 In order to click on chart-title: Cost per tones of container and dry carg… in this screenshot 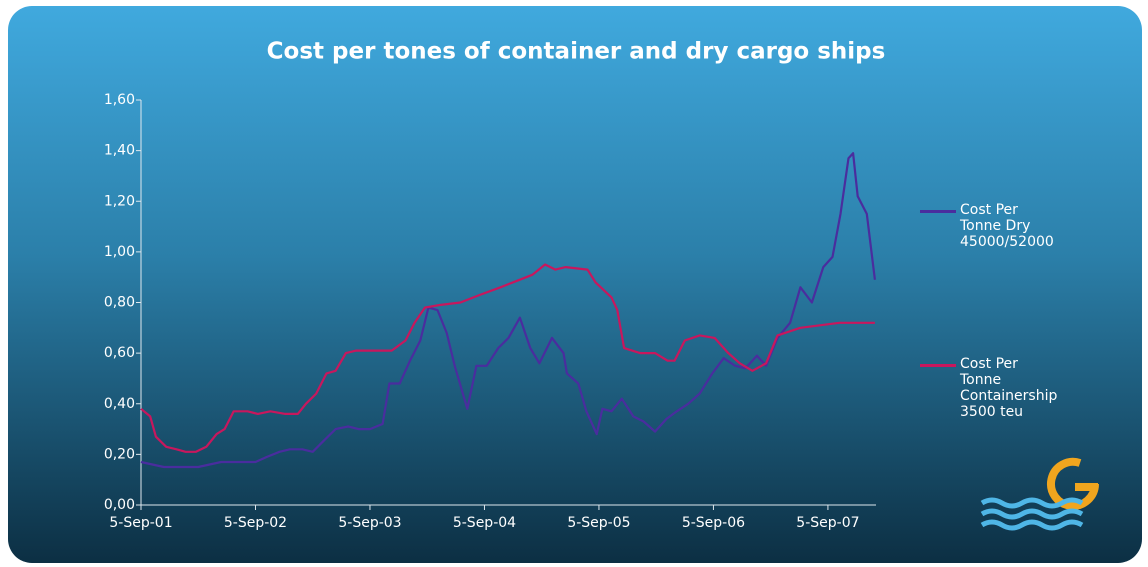, I will do `click(576, 52)`.